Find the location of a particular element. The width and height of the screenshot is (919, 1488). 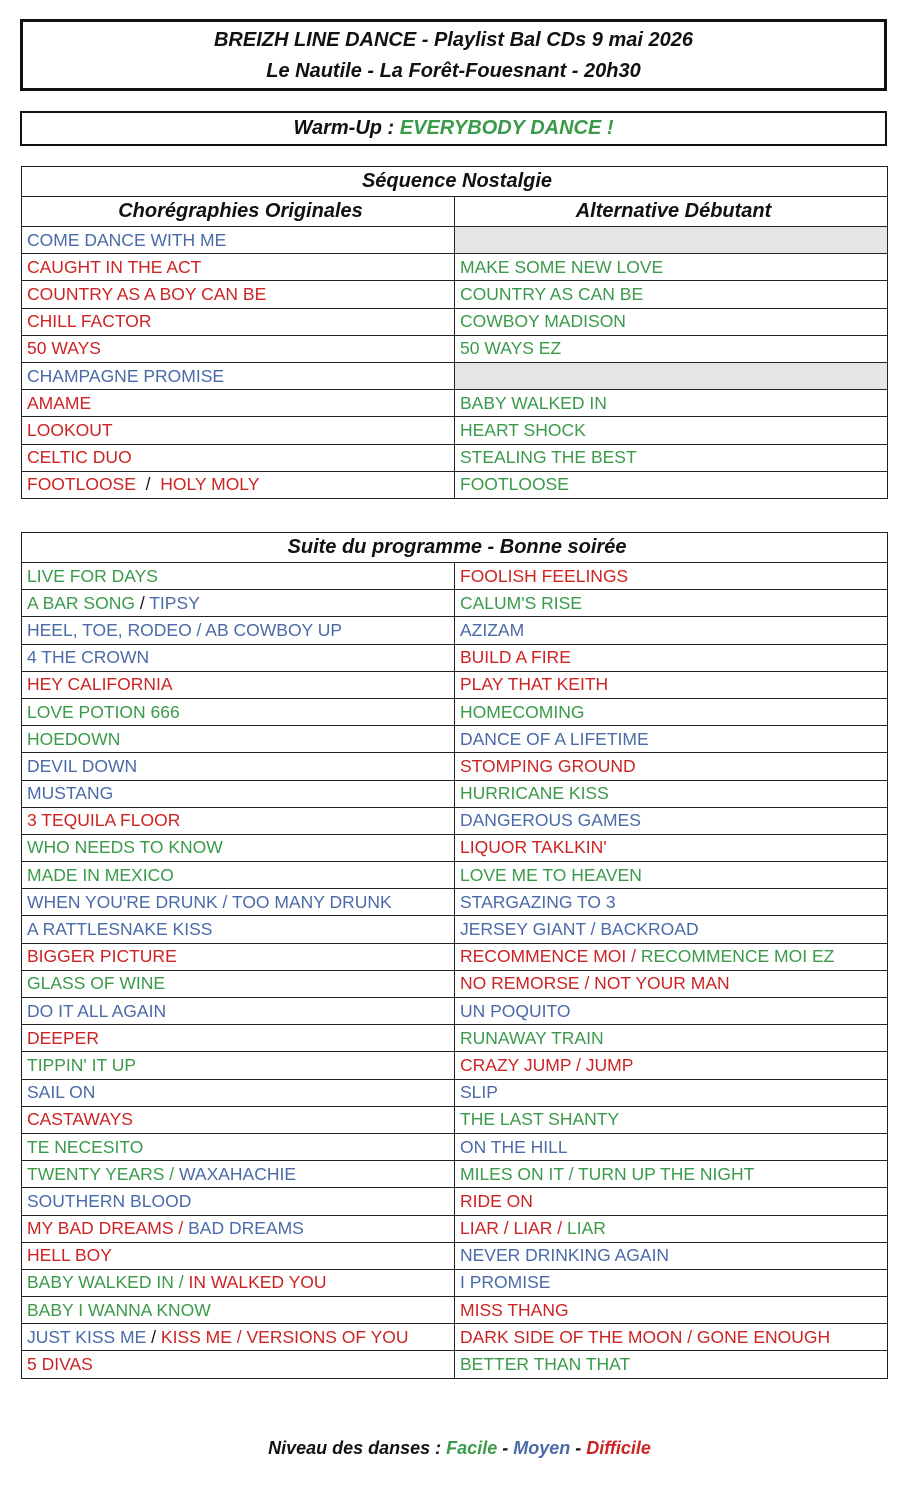

dance-cell-main: BABY I WANNA KNOW is located at coordinates (238, 1310).